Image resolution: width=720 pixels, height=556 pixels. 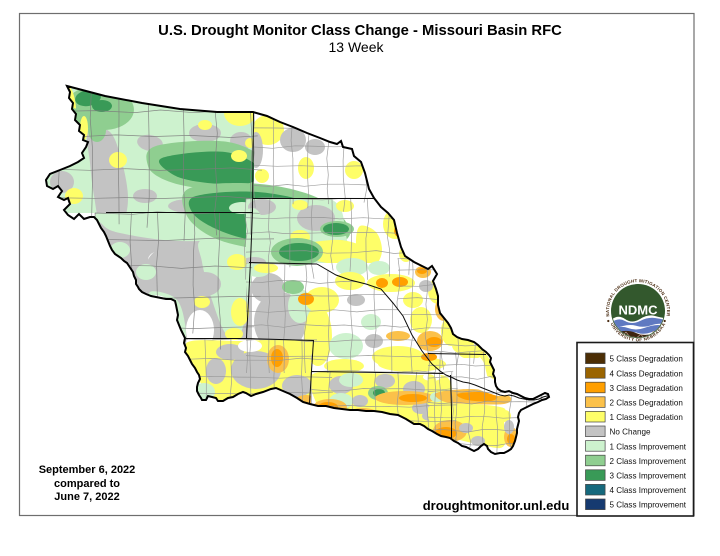 What do you see at coordinates (646, 373) in the screenshot?
I see `svg-text: 4 Class Degradation` at bounding box center [646, 373].